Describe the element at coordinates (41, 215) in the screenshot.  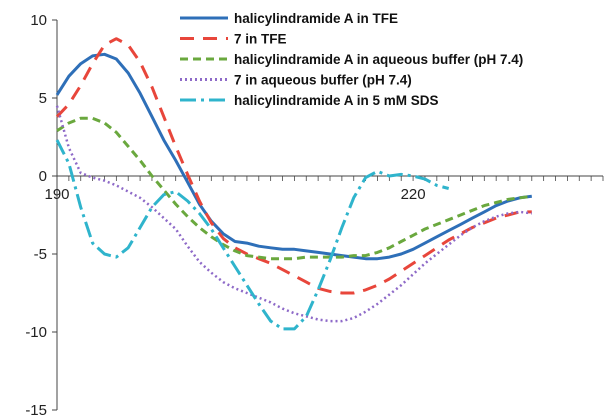
I see `y-tick-labels: 10 5 0 -5 -10 -15` at that location.